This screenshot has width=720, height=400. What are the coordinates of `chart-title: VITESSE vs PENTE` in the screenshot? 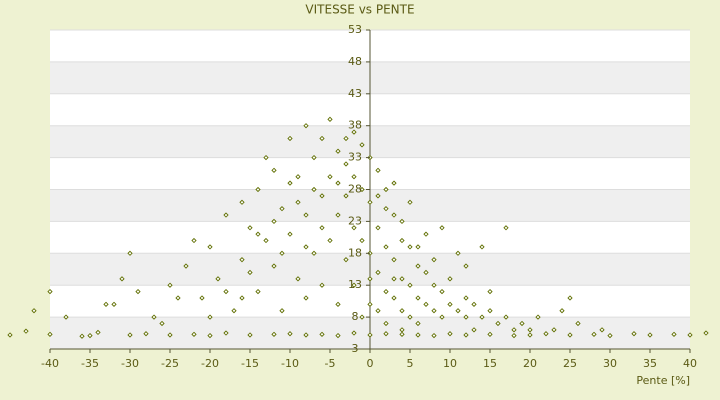 It's located at (359, 10).